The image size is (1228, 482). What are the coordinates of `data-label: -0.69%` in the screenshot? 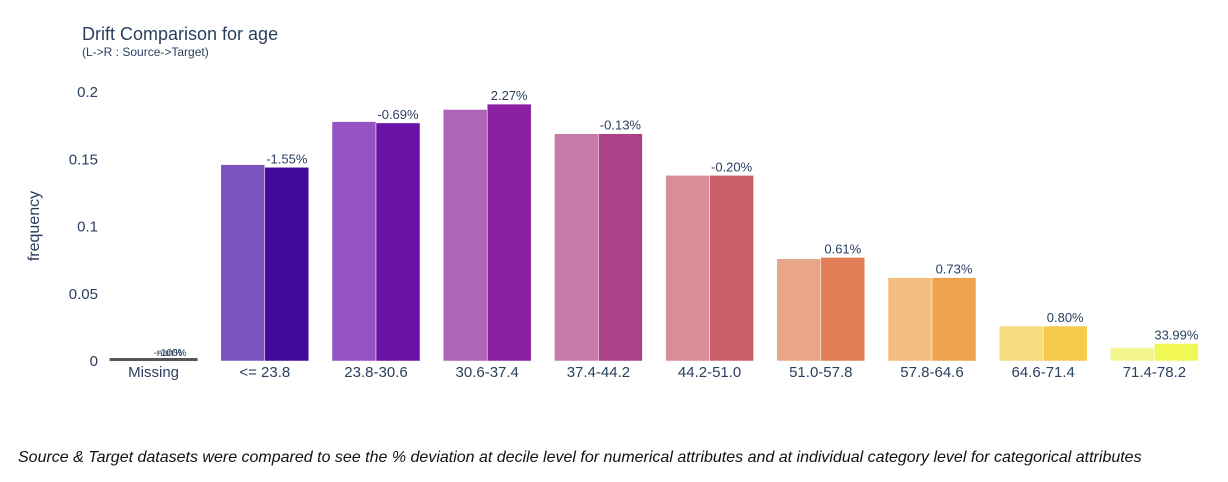 It's located at (398, 114).